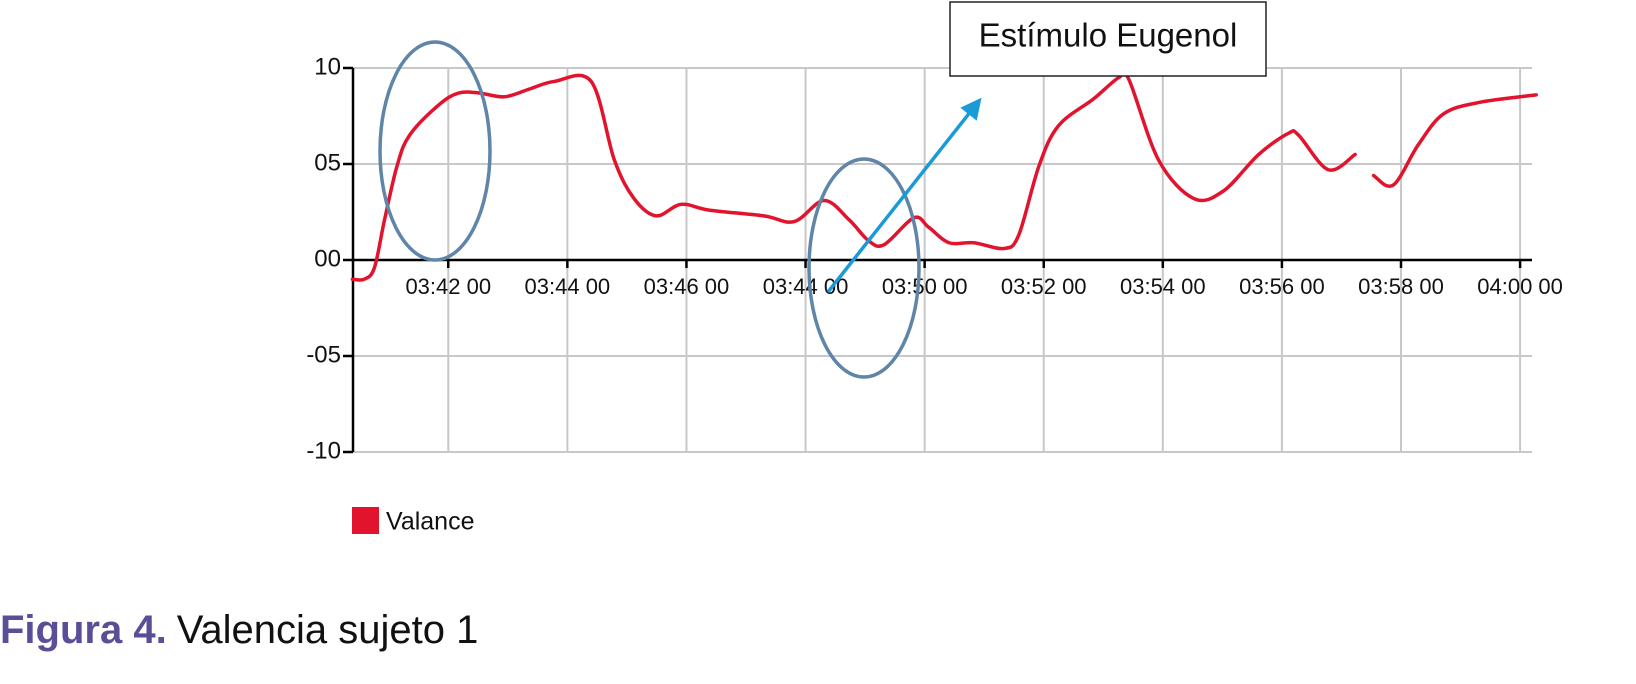 The width and height of the screenshot is (1636, 684). What do you see at coordinates (1282, 286) in the screenshot?
I see `x-tick-label: 03:56 00` at bounding box center [1282, 286].